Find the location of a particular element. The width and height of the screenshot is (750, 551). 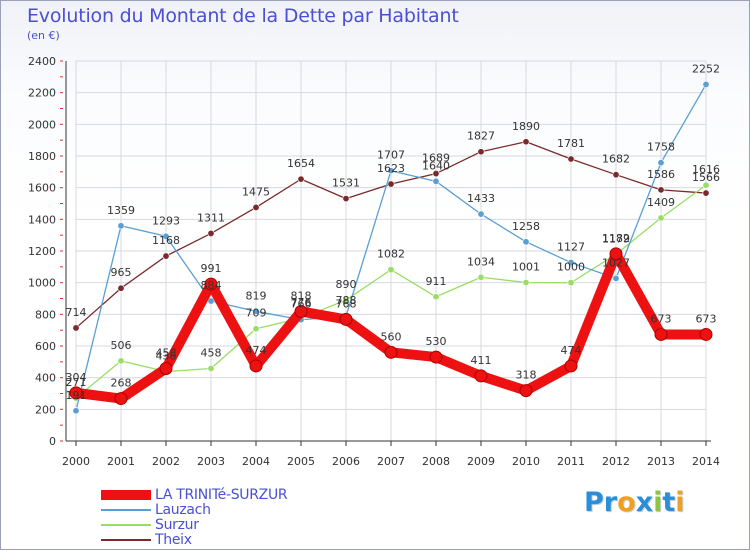

legend-item: LA TRINITé-SURZUR is located at coordinates (194, 494).